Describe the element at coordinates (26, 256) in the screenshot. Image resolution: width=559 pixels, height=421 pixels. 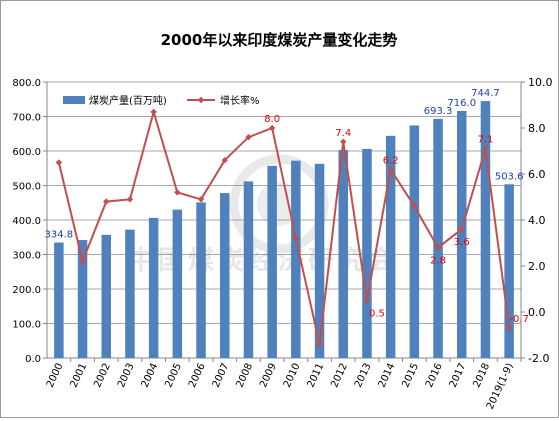
I see `y-left-tick-label: 300.0` at that location.